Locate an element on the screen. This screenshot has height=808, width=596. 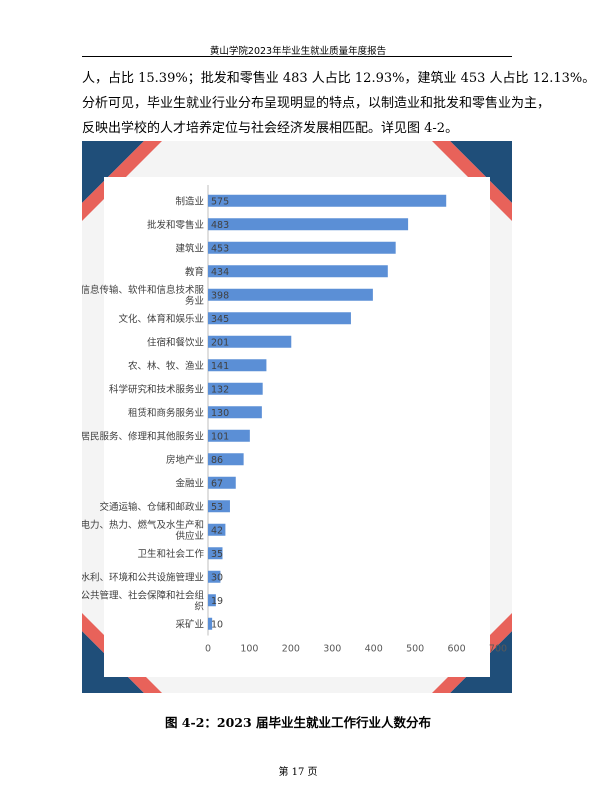
bar-data-label: 434 is located at coordinates (220, 272).